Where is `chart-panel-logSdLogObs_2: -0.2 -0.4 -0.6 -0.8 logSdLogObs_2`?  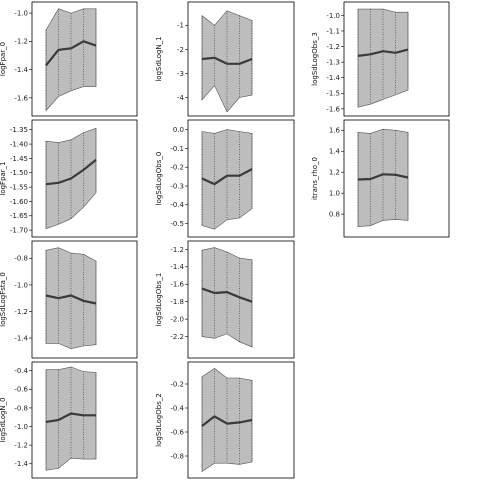 chart-panel-logSdLogObs_2: -0.2 -0.4 -0.6 -0.8 logSdLogObs_2 is located at coordinates (225, 420).